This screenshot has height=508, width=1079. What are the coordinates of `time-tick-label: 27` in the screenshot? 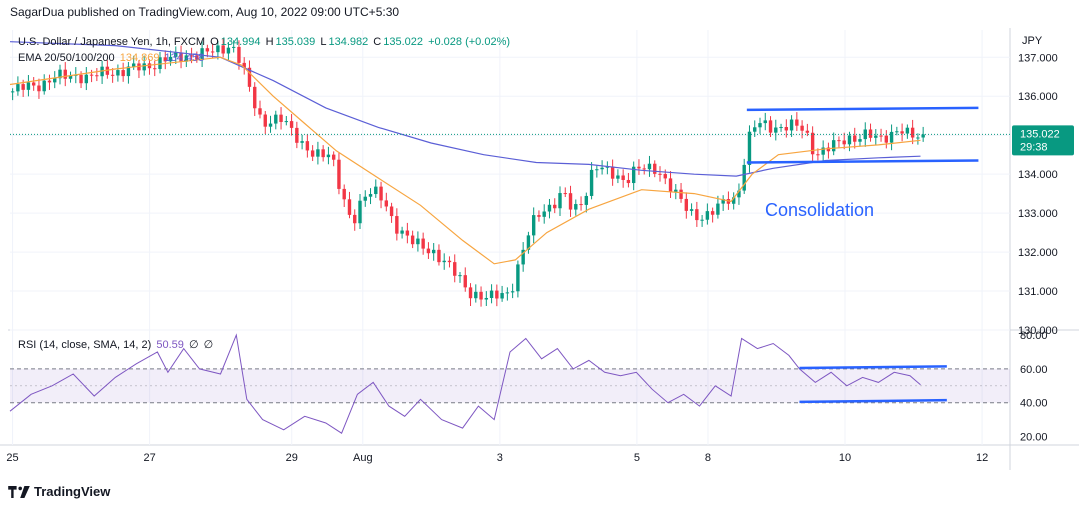 It's located at (149, 458).